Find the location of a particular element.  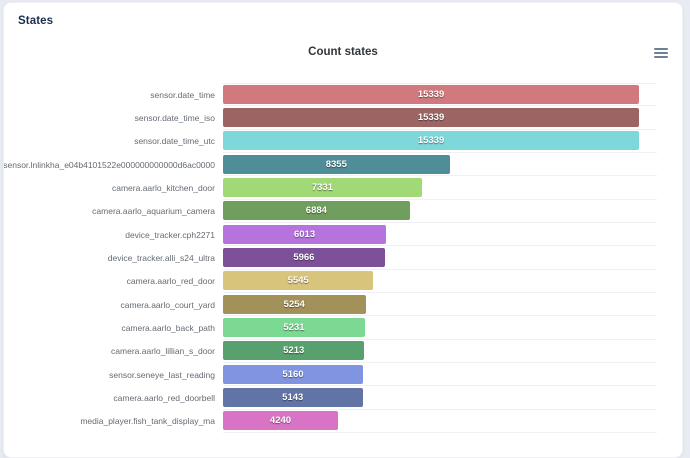

plot-cell: 5254 is located at coordinates (440, 305).